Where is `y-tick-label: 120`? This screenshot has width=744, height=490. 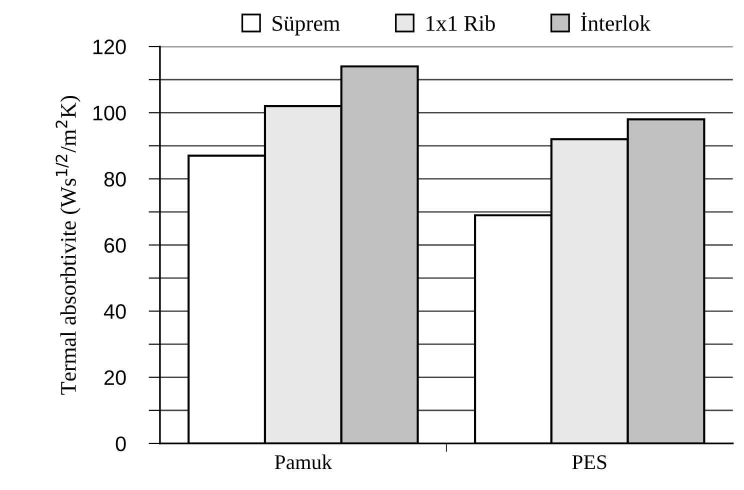 y-tick-label: 120 is located at coordinates (109, 47).